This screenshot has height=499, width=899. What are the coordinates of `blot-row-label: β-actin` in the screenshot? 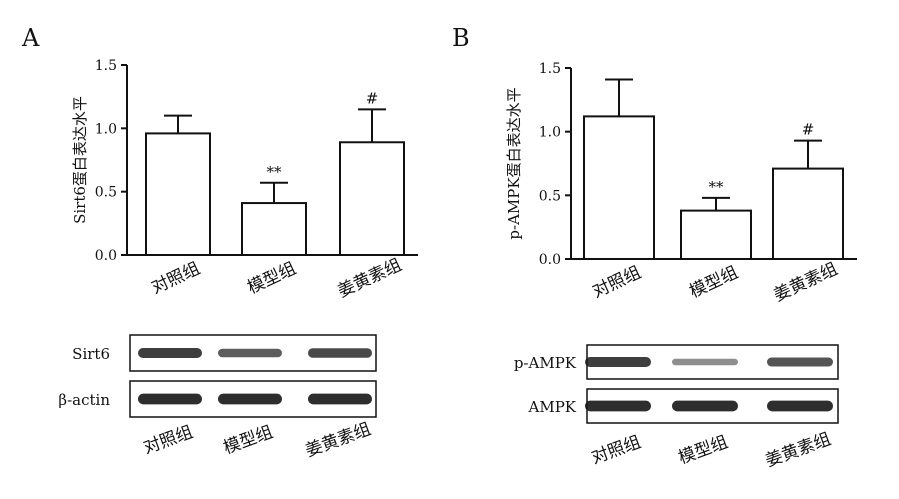 It's located at (84, 400).